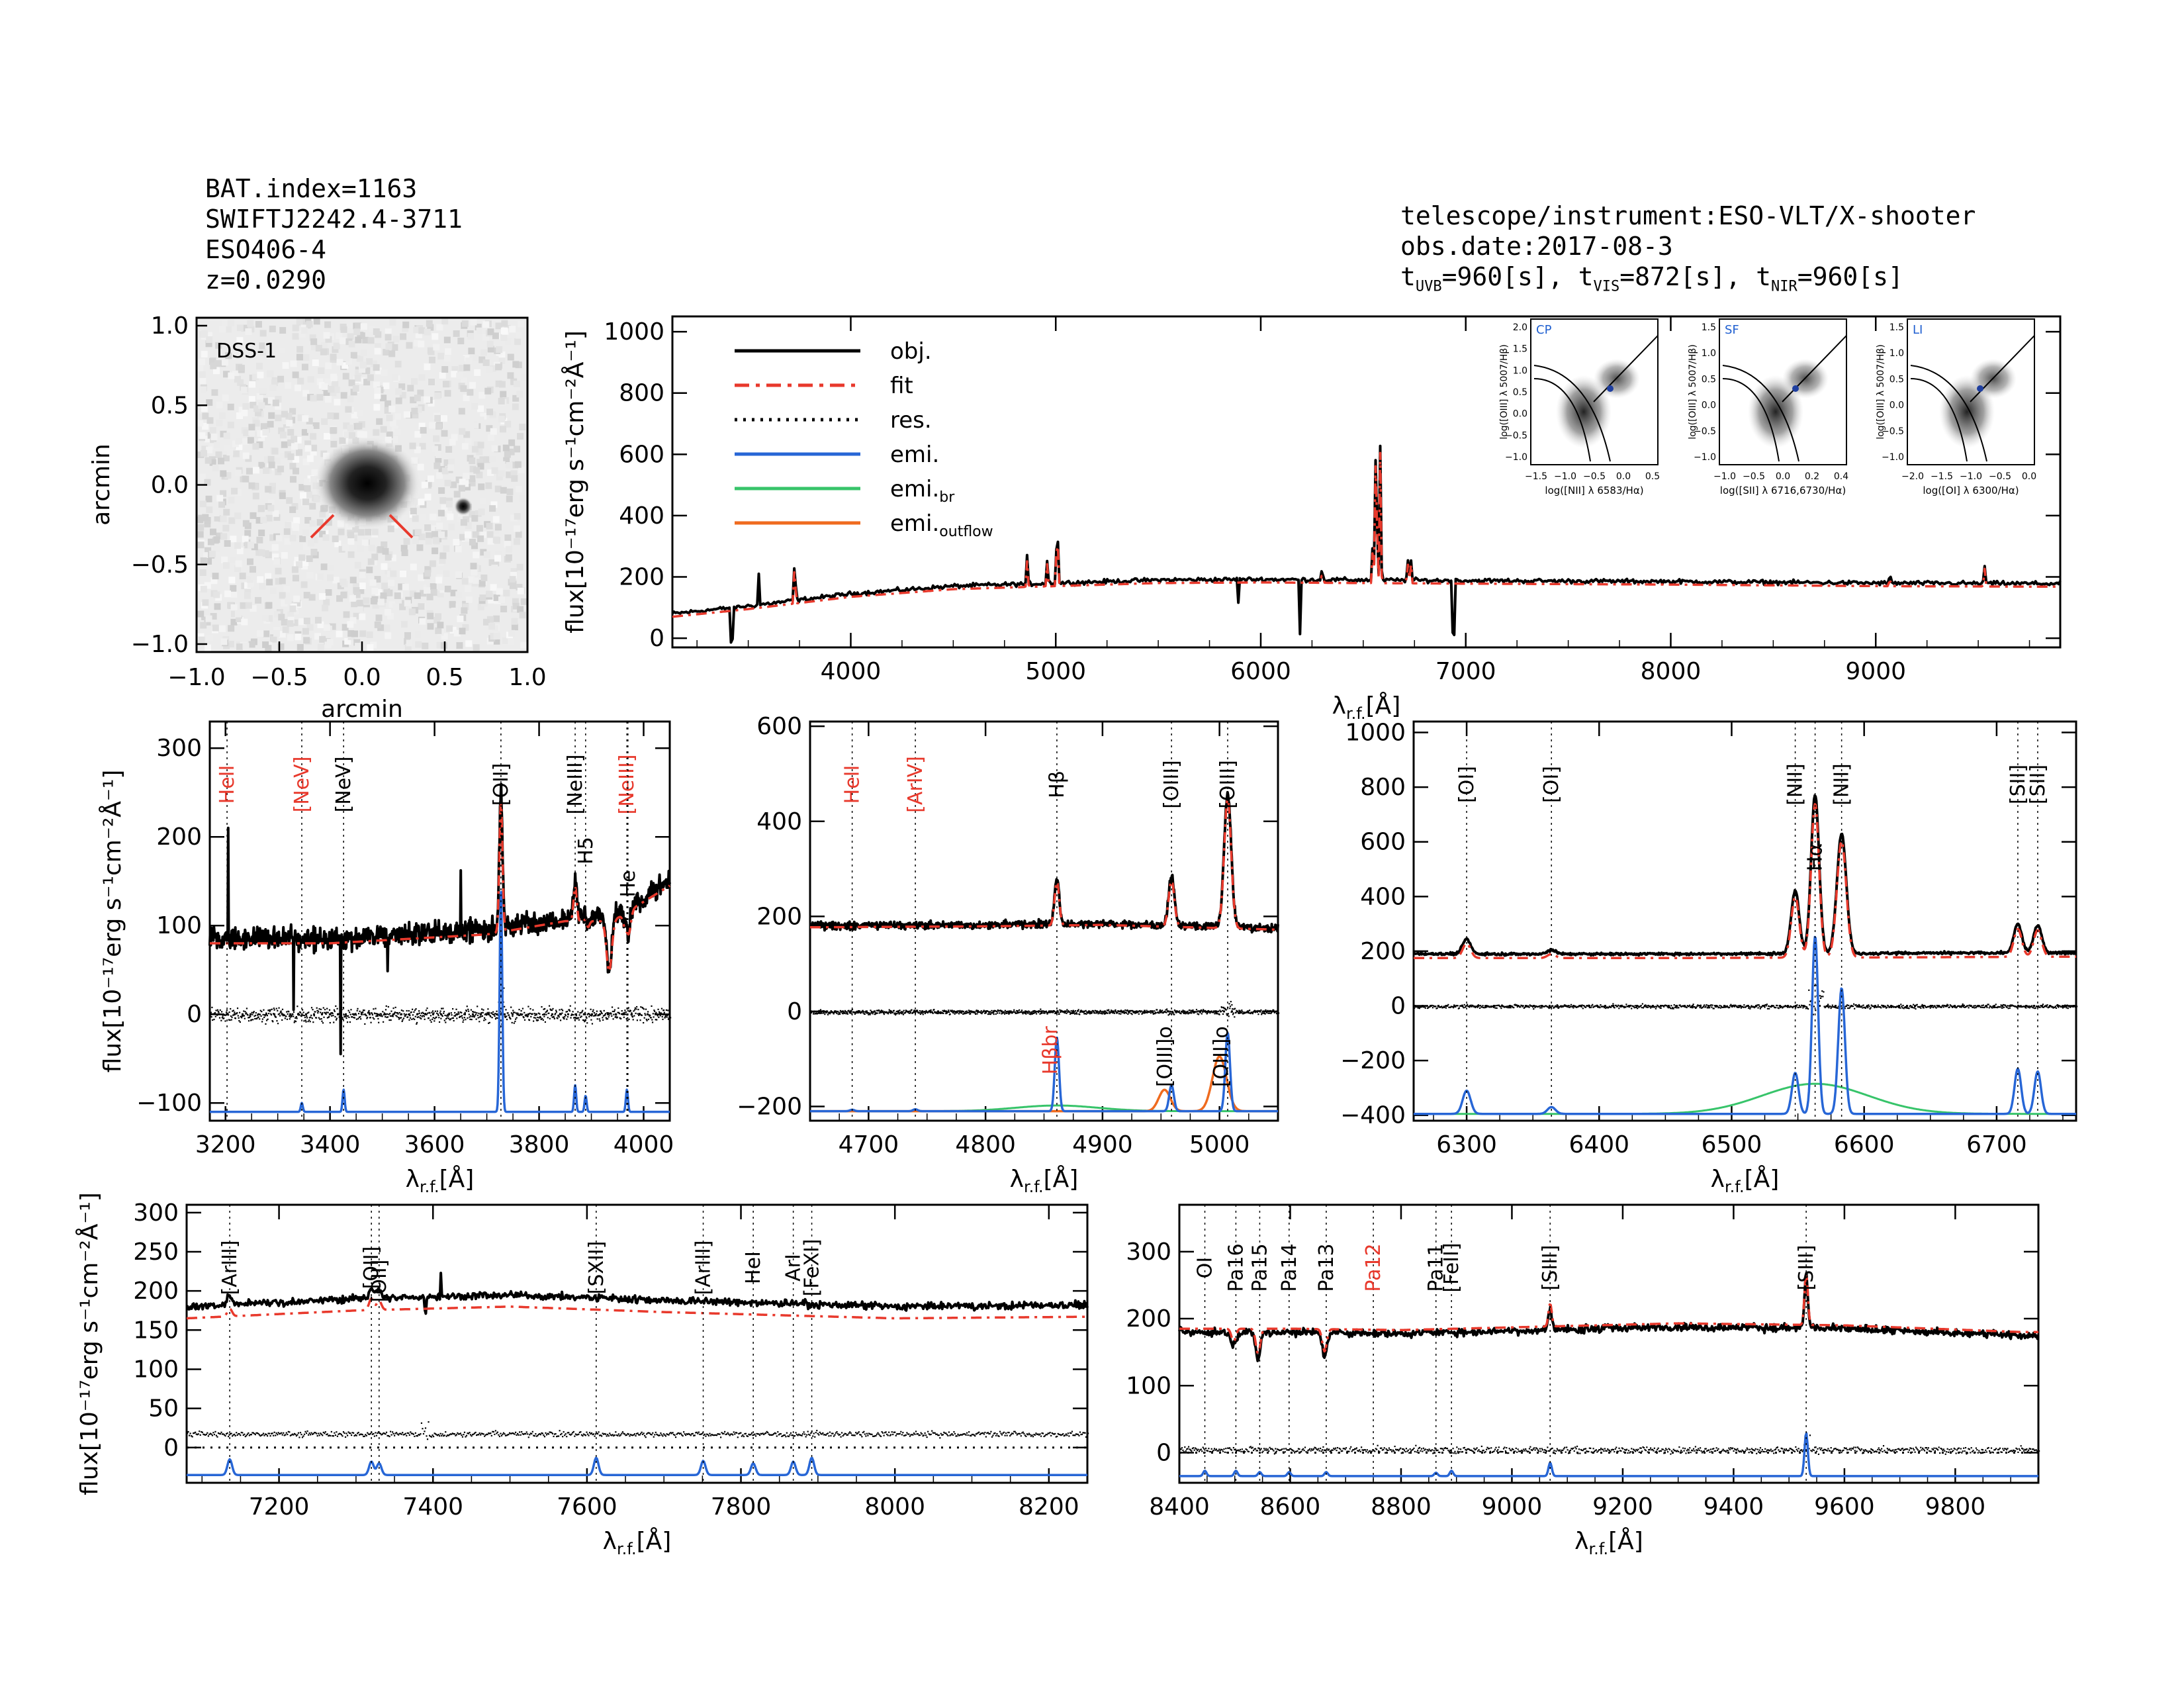  I want to click on p4-marker-label: [SXII], so click(596, 1268).